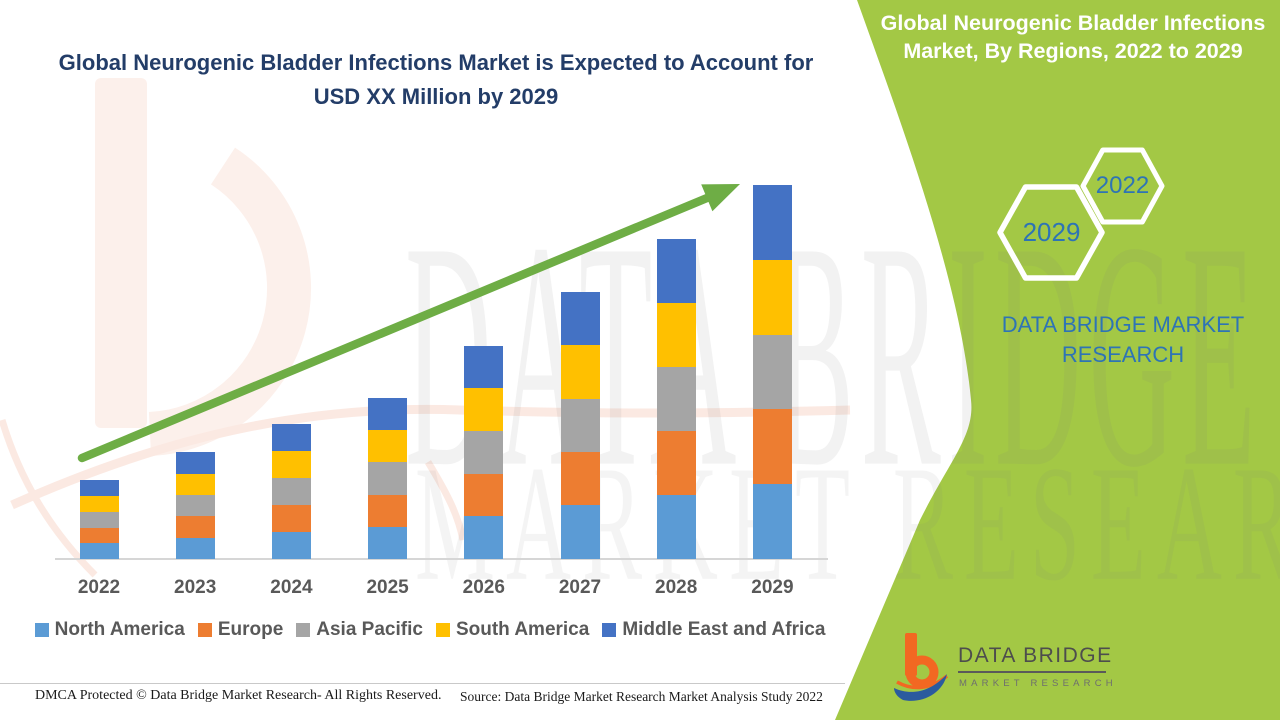  What do you see at coordinates (99, 587) in the screenshot?
I see `x-axis-label-2022: 2022` at bounding box center [99, 587].